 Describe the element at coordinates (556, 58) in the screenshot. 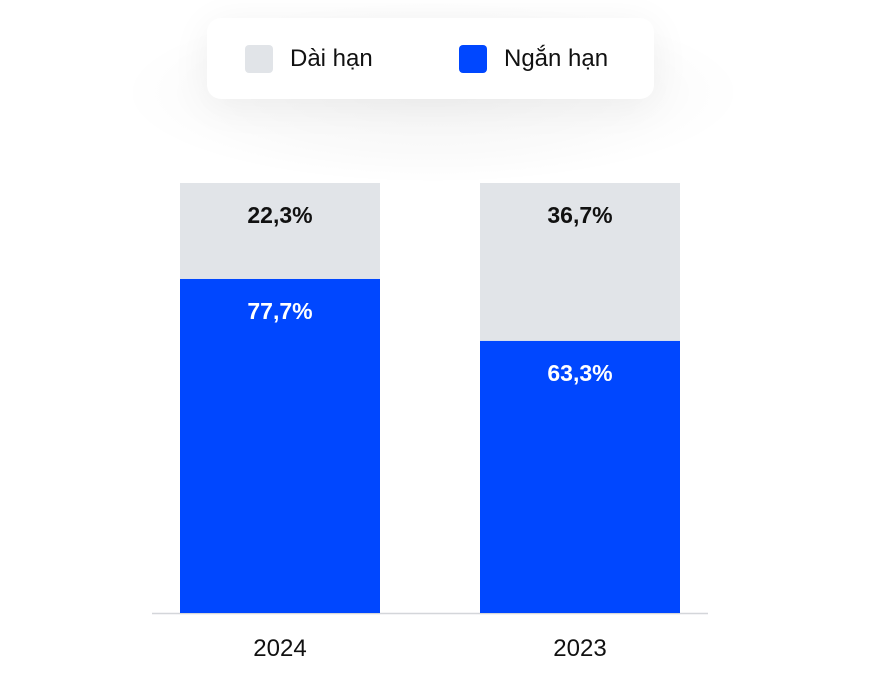

I see `legend-label-ngan-han: Ngắn hạn` at that location.